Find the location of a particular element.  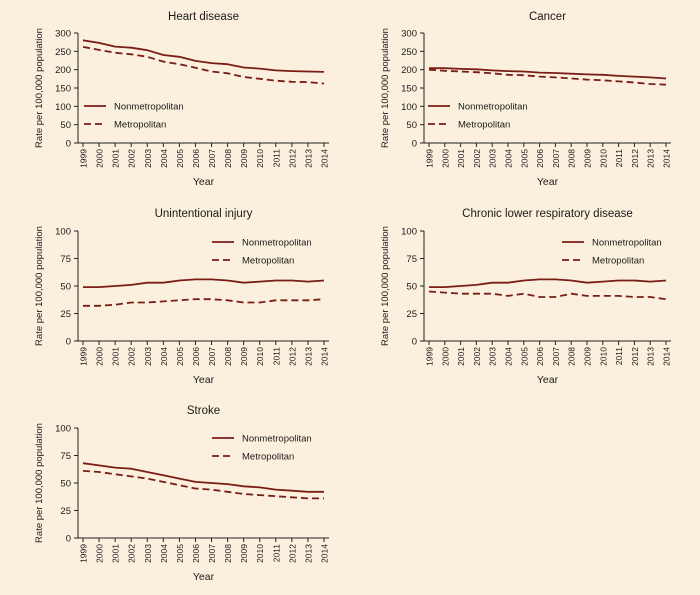

legend: Nonmetropolitan Metropolitan is located at coordinates (262, 448).